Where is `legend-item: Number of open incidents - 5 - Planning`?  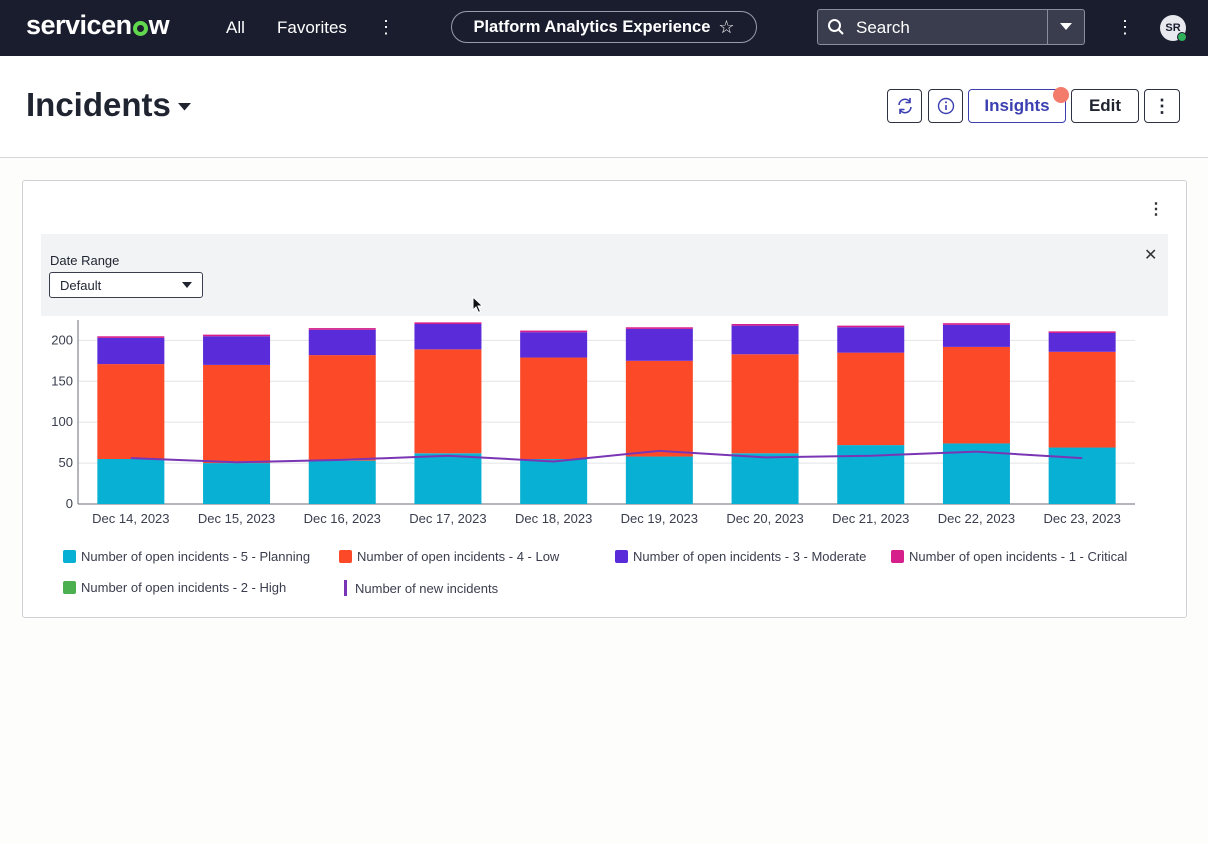 legend-item: Number of open incidents - 5 - Planning is located at coordinates (186, 556).